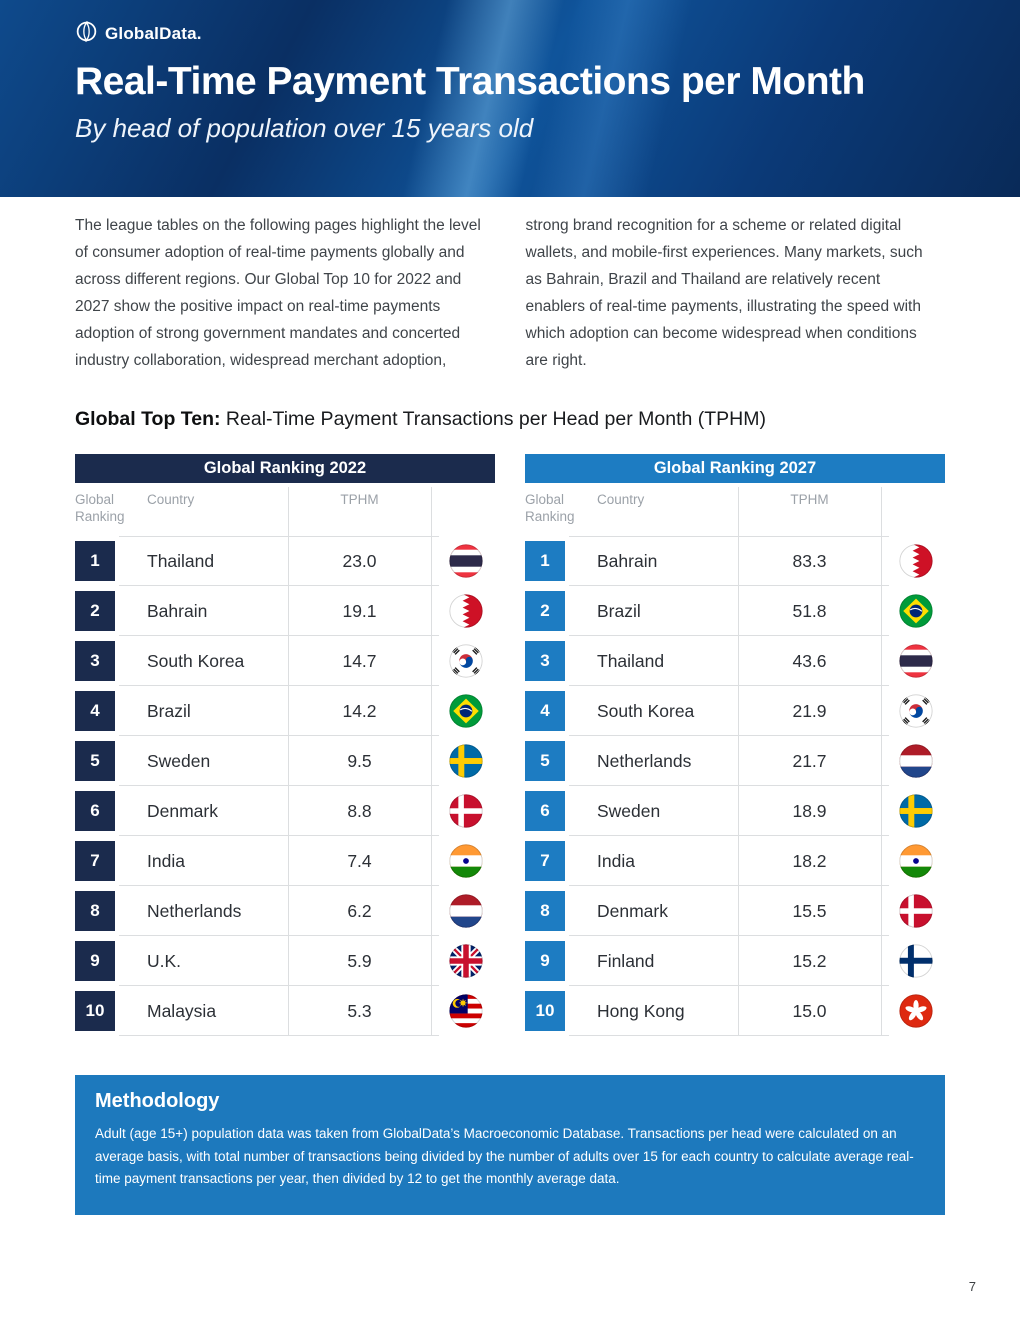  What do you see at coordinates (153, 33) in the screenshot?
I see `globaldata-logo-text: GlobalData.` at bounding box center [153, 33].